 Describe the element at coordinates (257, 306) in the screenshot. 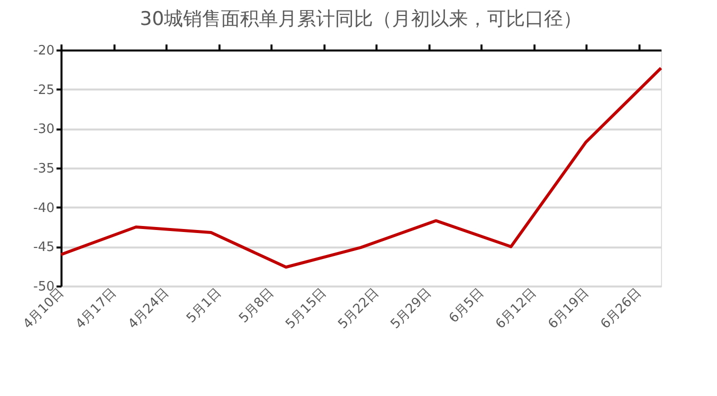

I see `x-tick-label: 5月8日` at that location.